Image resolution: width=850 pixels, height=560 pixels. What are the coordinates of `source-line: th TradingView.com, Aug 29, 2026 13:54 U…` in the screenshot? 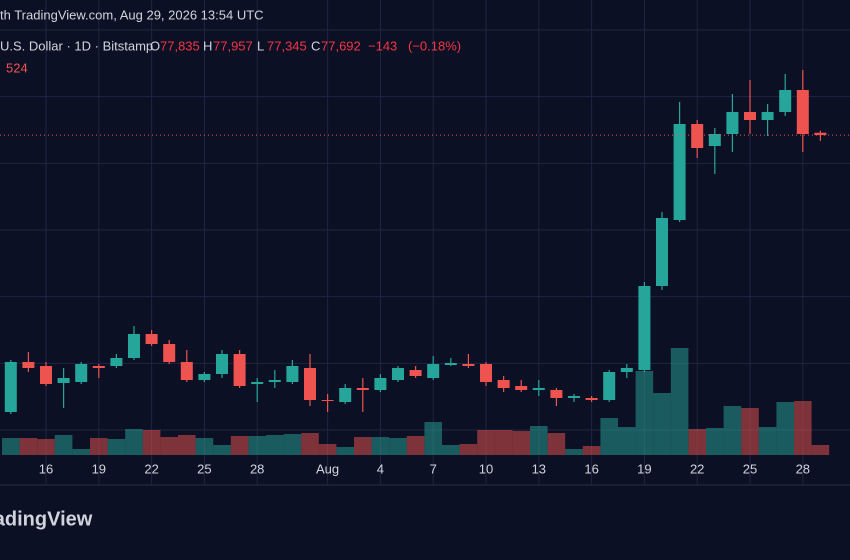 It's located at (132, 14).